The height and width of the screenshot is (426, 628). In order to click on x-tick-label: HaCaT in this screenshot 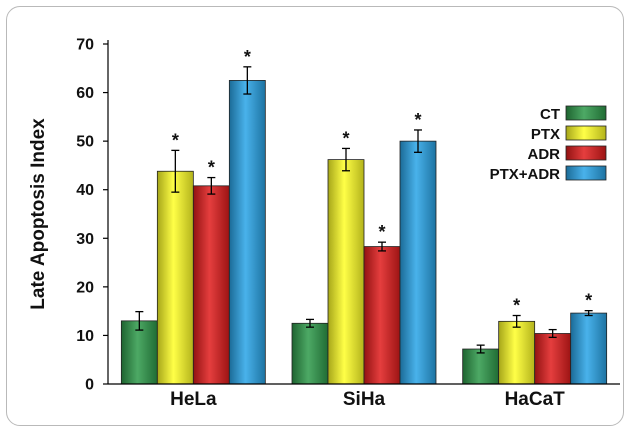, I will do `click(535, 399)`.